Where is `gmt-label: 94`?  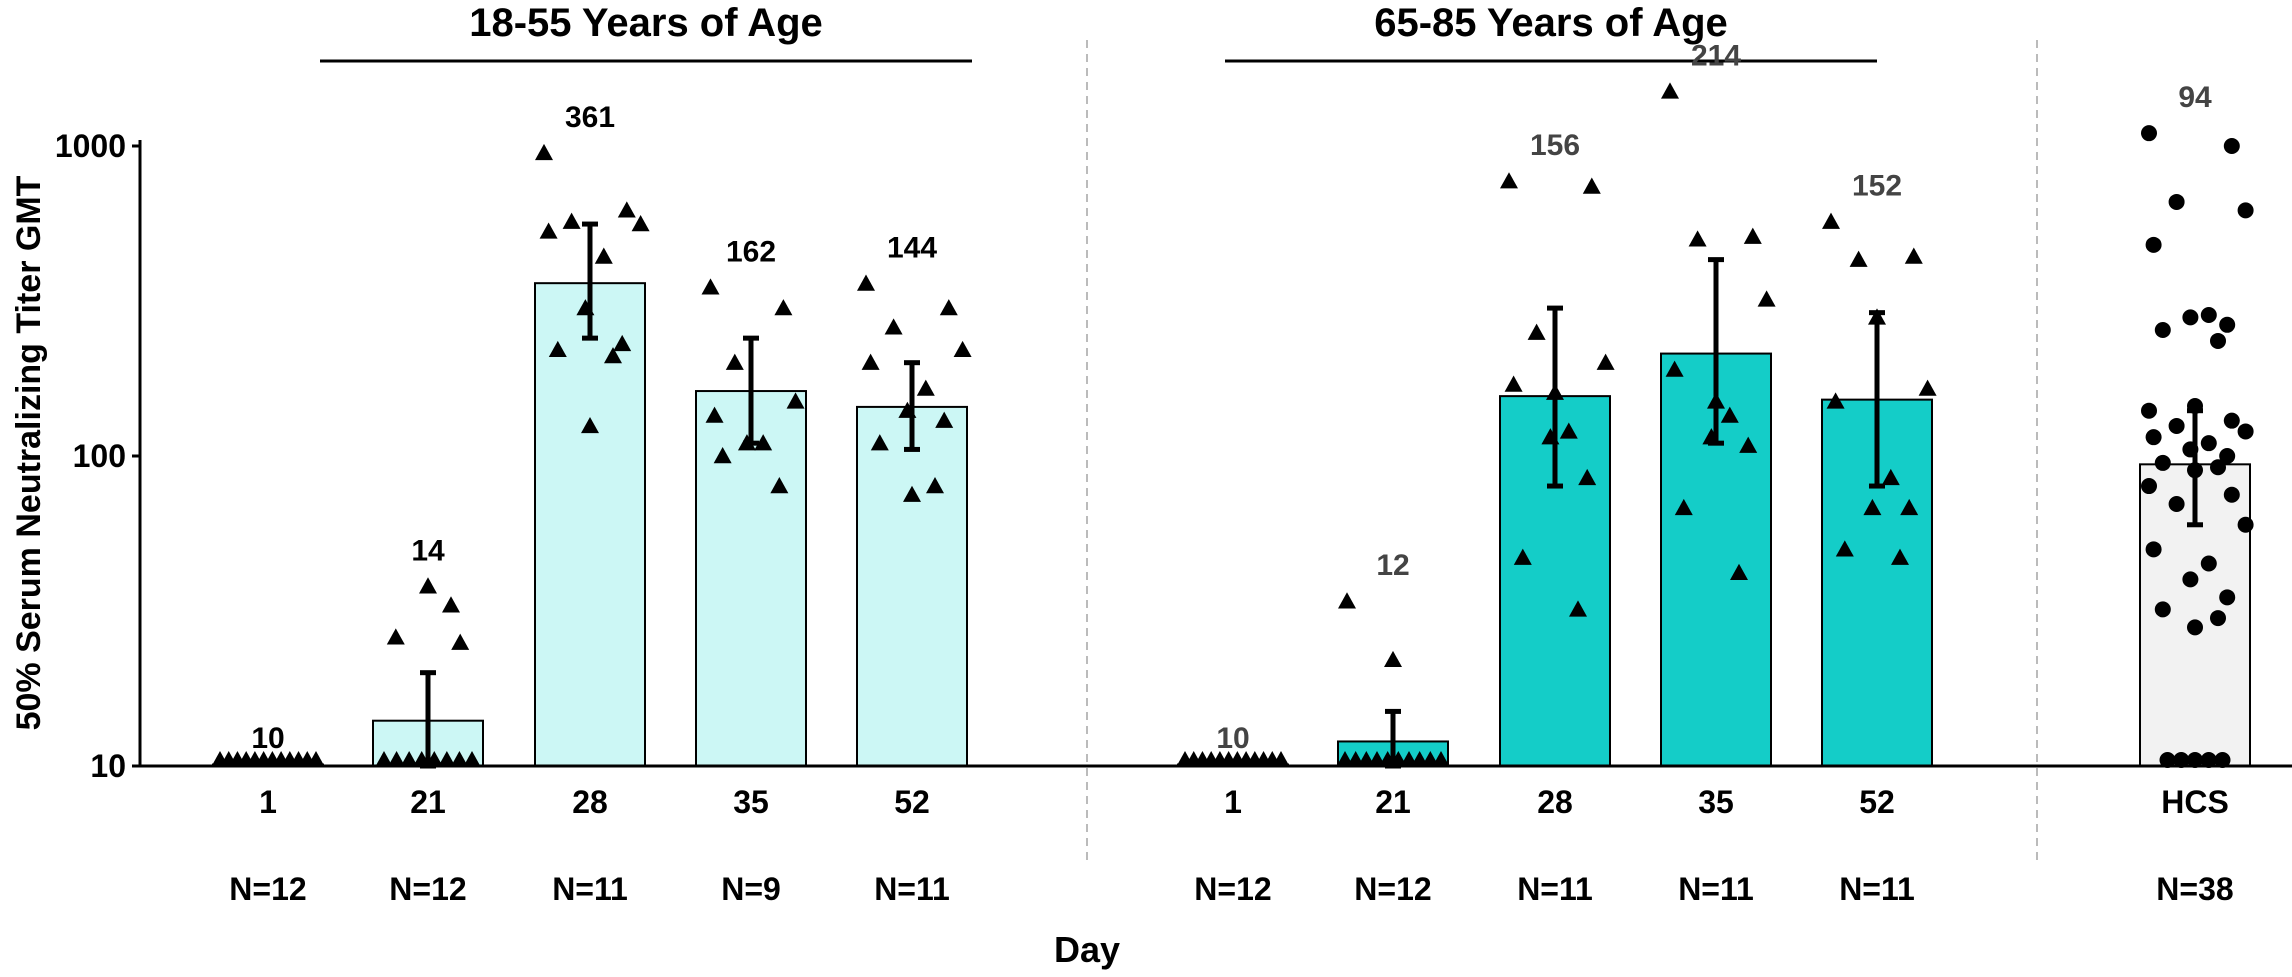
gmt-label: 94 is located at coordinates (2195, 97).